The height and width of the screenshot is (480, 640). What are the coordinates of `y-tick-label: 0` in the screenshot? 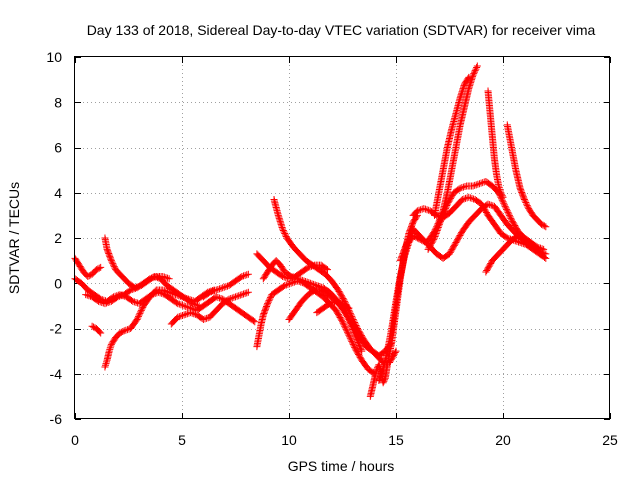 It's located at (58, 283).